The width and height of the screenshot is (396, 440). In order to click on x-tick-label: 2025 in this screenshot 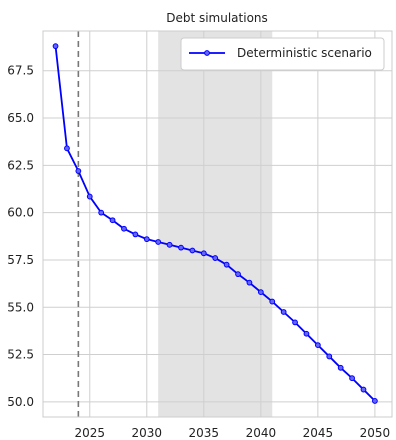, I will do `click(89, 433)`.